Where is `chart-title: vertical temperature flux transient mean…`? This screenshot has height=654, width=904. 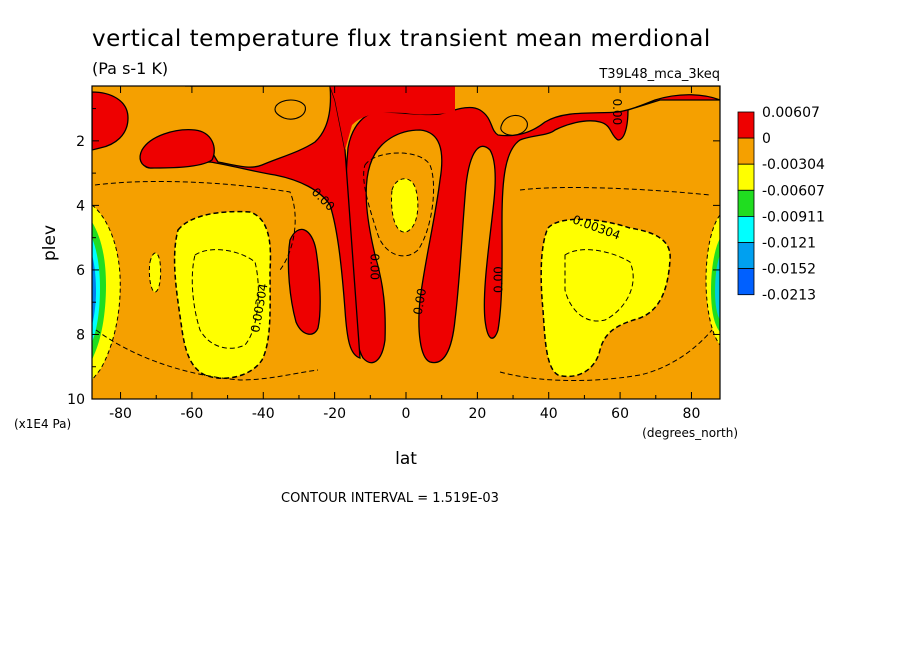 chart-title: vertical temperature flux transient mean… is located at coordinates (401, 39).